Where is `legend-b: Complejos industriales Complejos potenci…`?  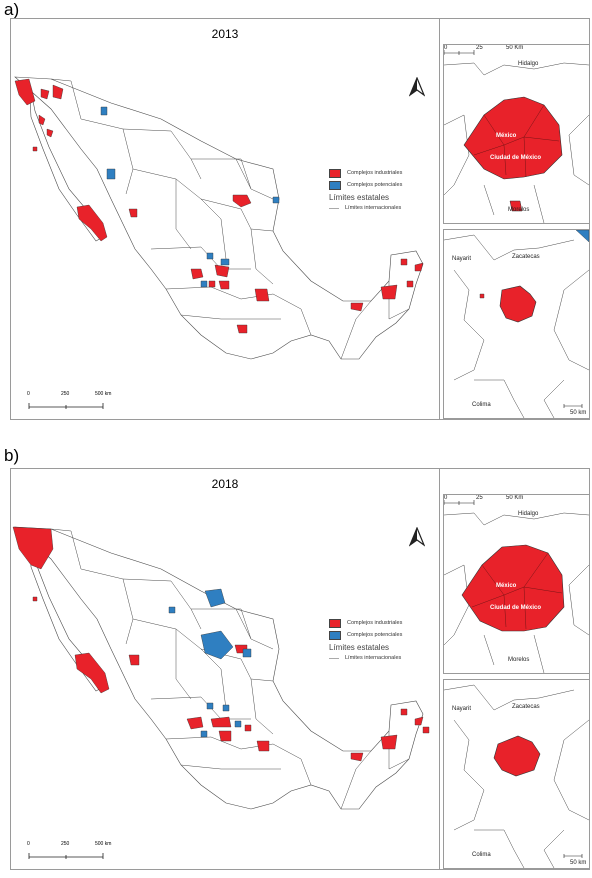
legend-b: Complejos industriales Complejos potenci… is located at coordinates (365, 640).